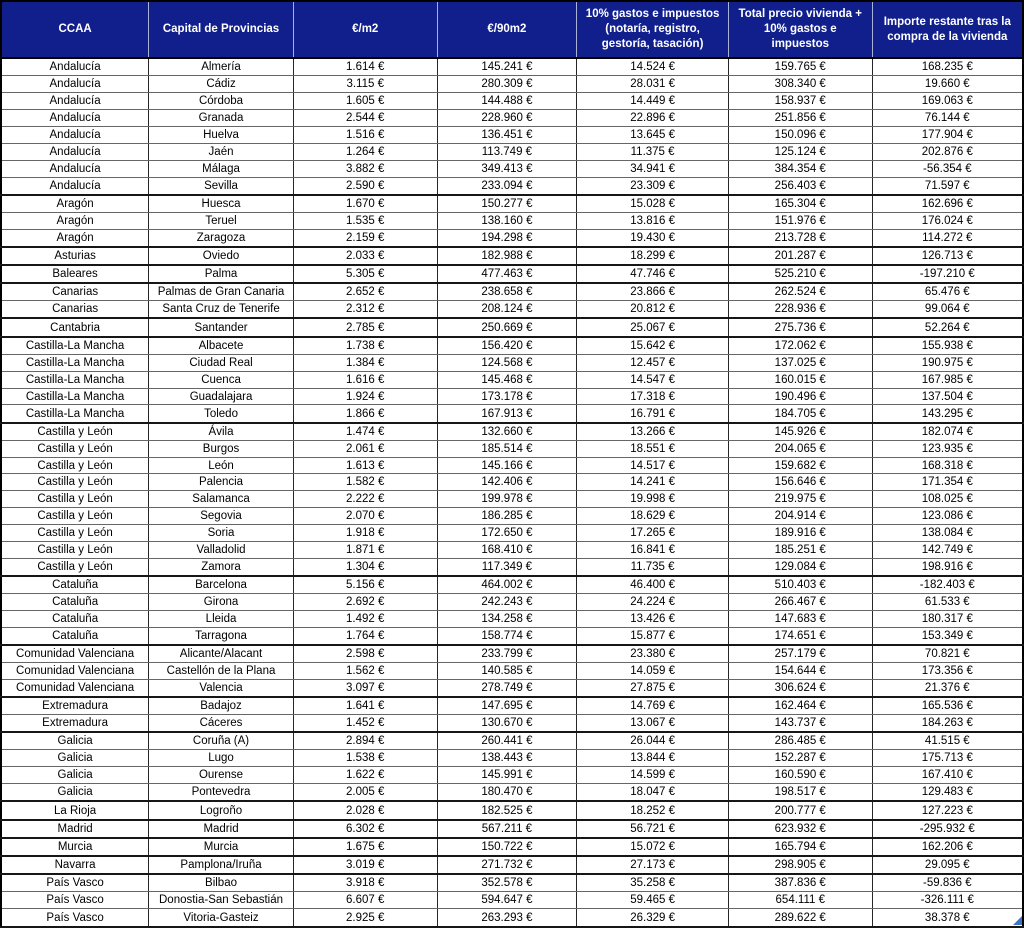 This screenshot has height=928, width=1024. I want to click on remaining-cell: 61.533 €, so click(947, 602).